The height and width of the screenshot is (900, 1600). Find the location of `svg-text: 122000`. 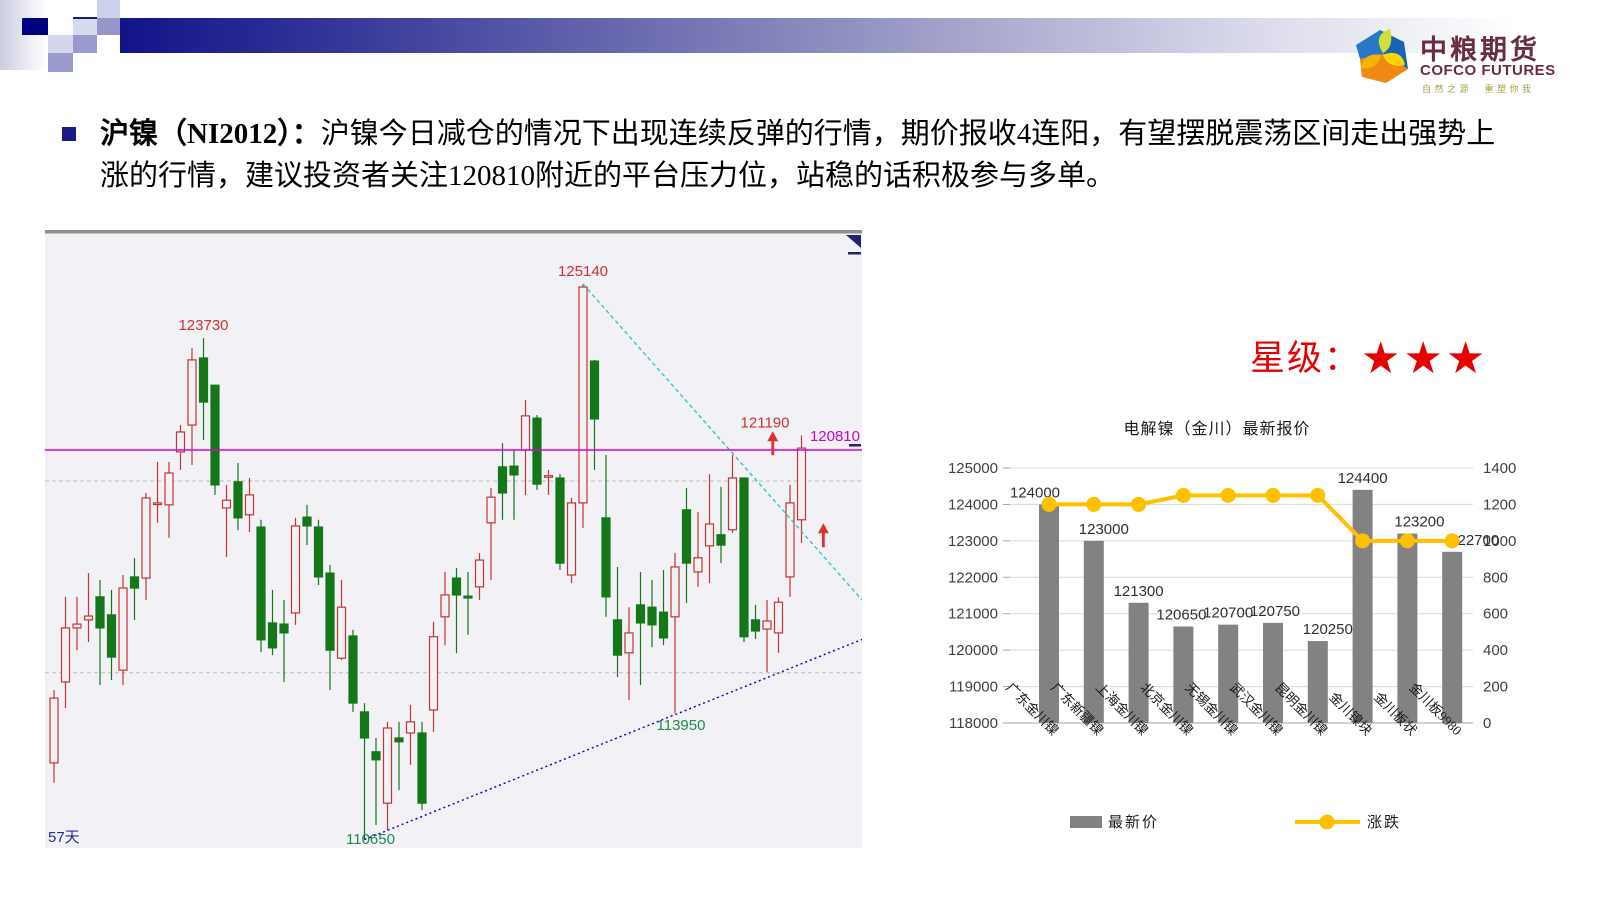

svg-text: 122000 is located at coordinates (973, 577).